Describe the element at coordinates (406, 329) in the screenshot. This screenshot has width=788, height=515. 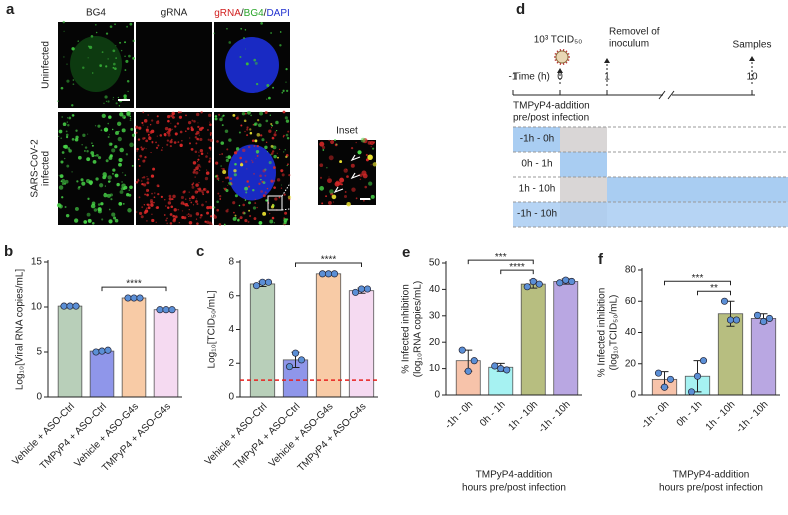
I see `y-axis-title: % Infected inhibition` at that location.